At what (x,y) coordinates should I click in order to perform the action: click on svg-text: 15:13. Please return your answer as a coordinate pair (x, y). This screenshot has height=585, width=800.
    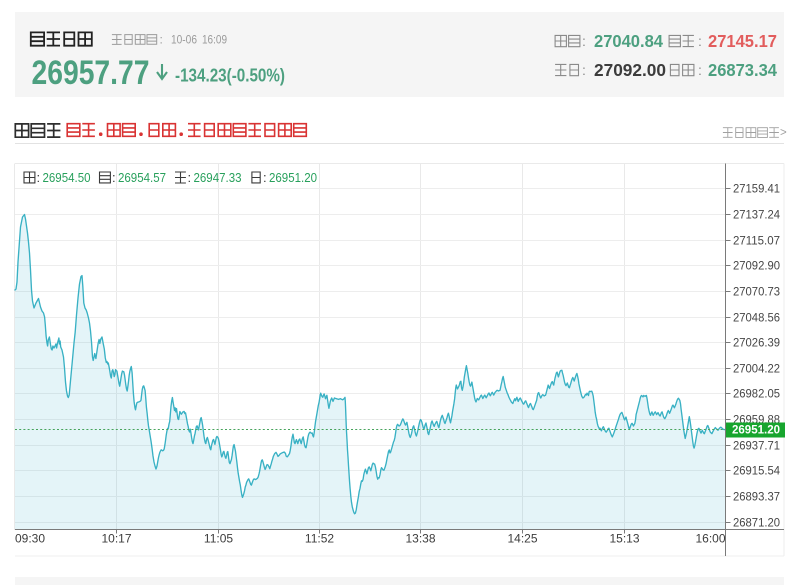
    Looking at the image, I should click on (624, 539).